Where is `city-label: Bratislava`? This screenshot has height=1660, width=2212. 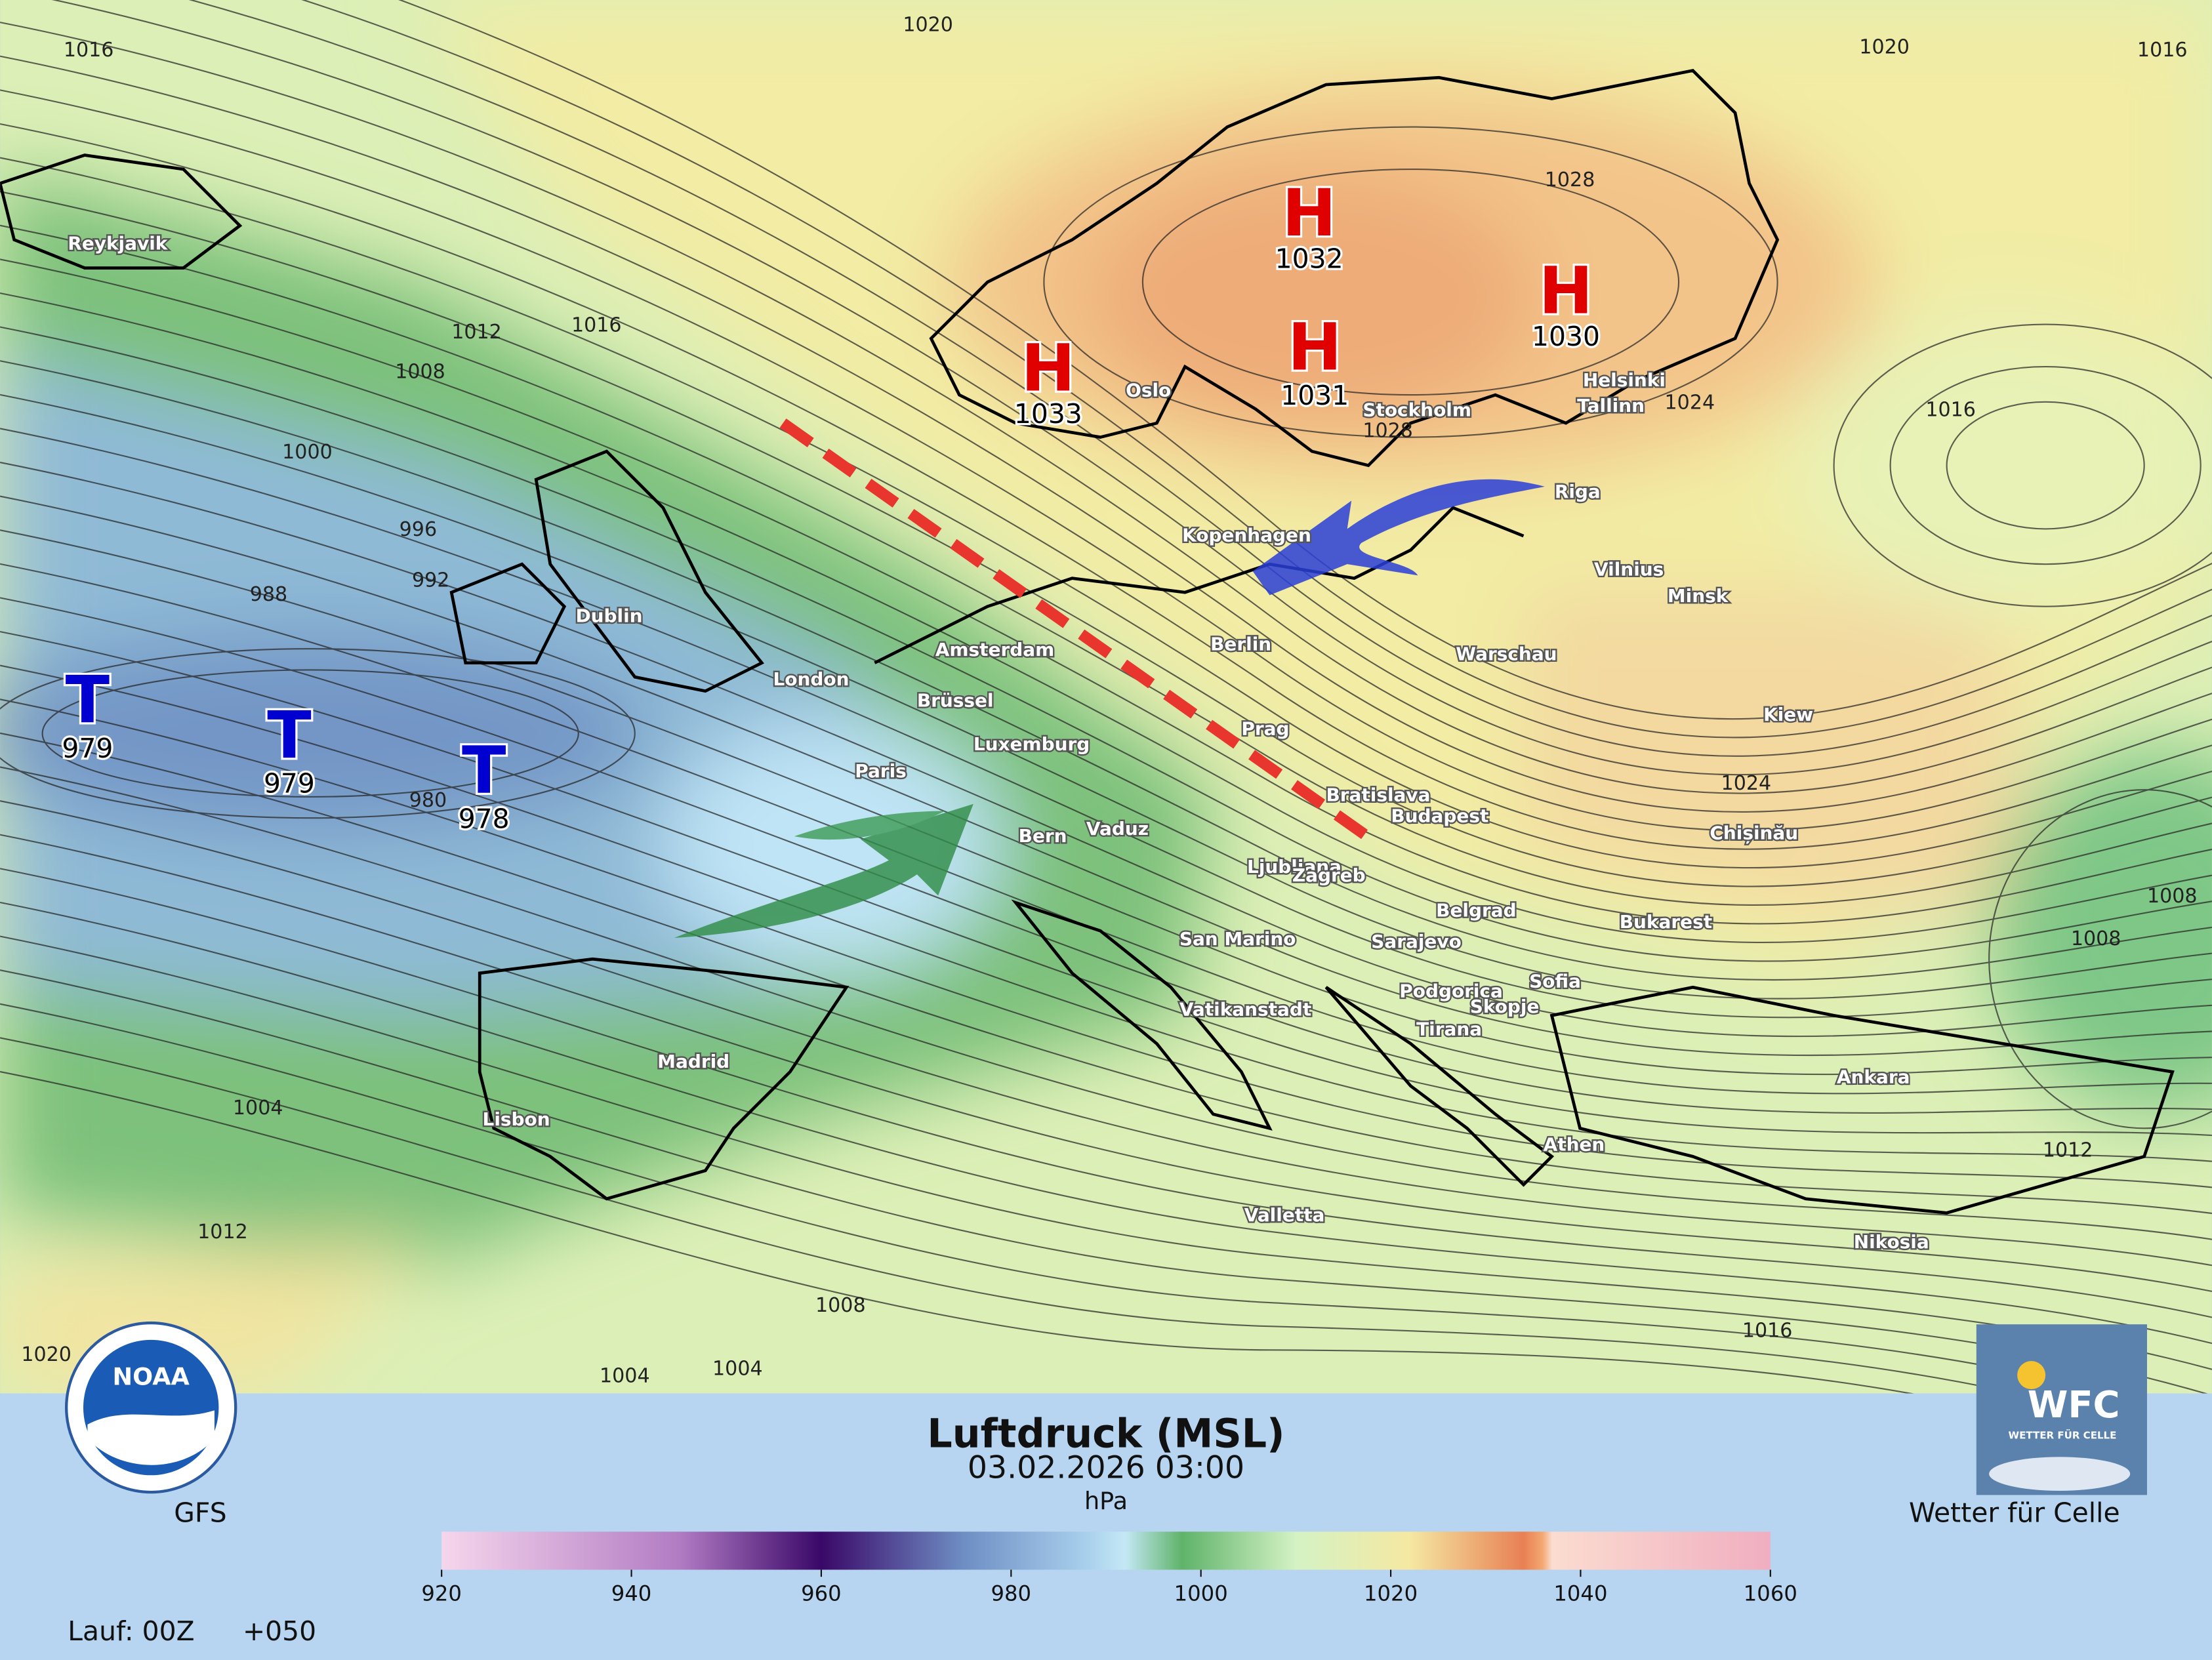 city-label: Bratislava is located at coordinates (1378, 795).